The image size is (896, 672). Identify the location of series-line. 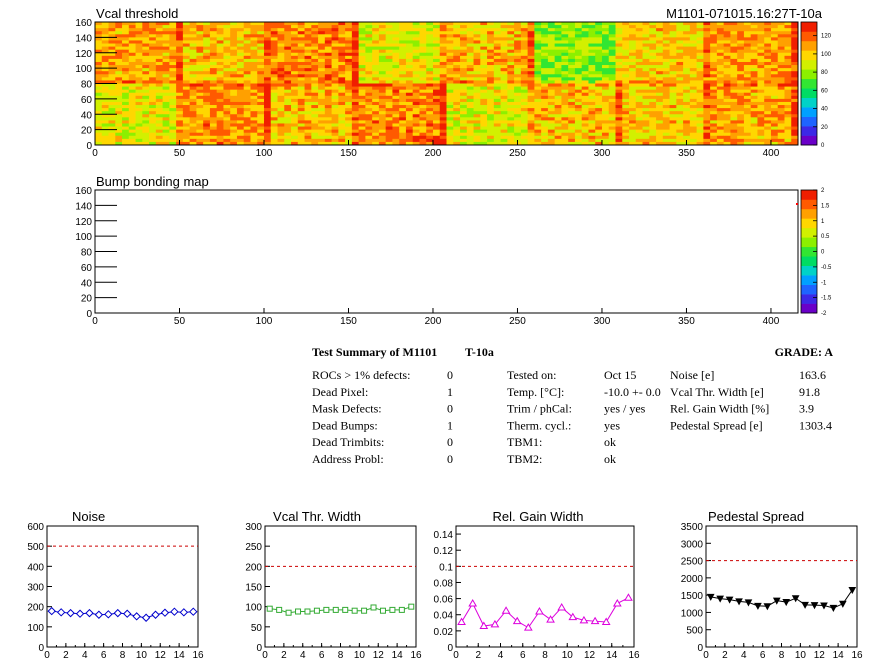
(545, 613).